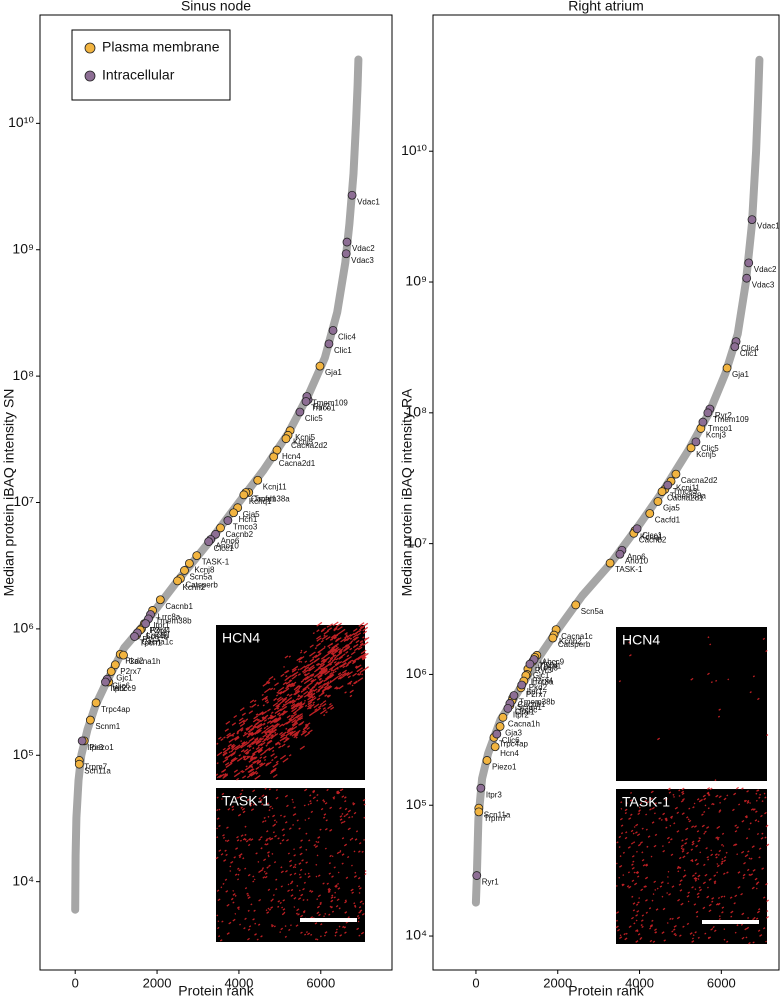 This screenshot has width=781, height=1001. What do you see at coordinates (216, 7) in the screenshot?
I see `chart-title: Sinus node` at bounding box center [216, 7].